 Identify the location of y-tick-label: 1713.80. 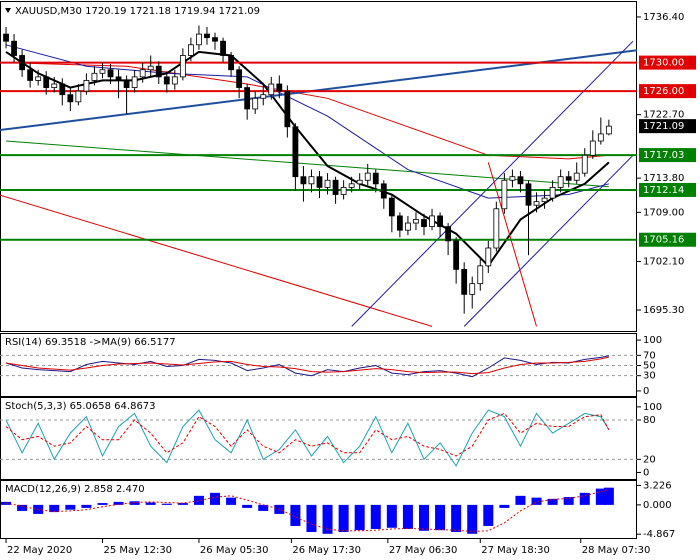
(663, 178).